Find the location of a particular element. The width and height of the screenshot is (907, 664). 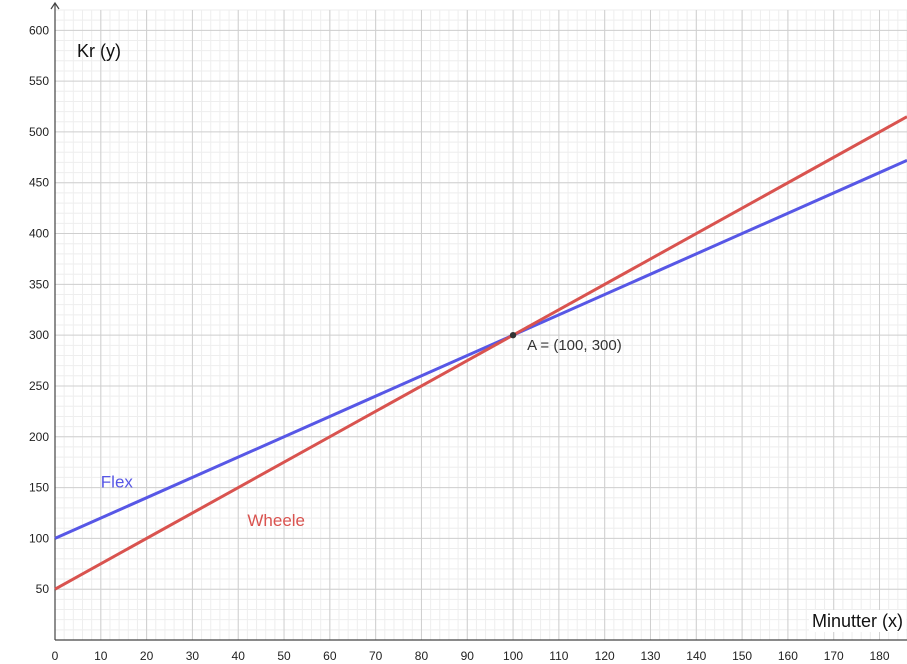

x-tick-label: 160 is located at coordinates (788, 656).